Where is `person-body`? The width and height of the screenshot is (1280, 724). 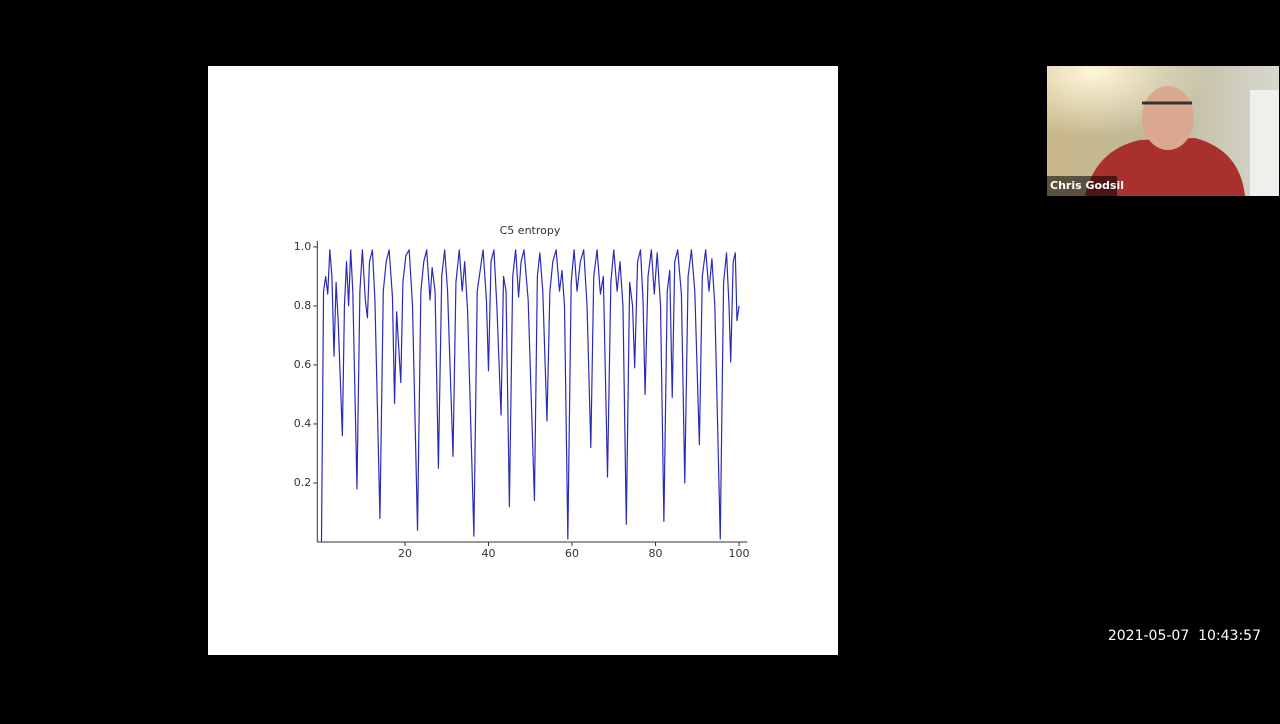 person-body is located at coordinates (1165, 167).